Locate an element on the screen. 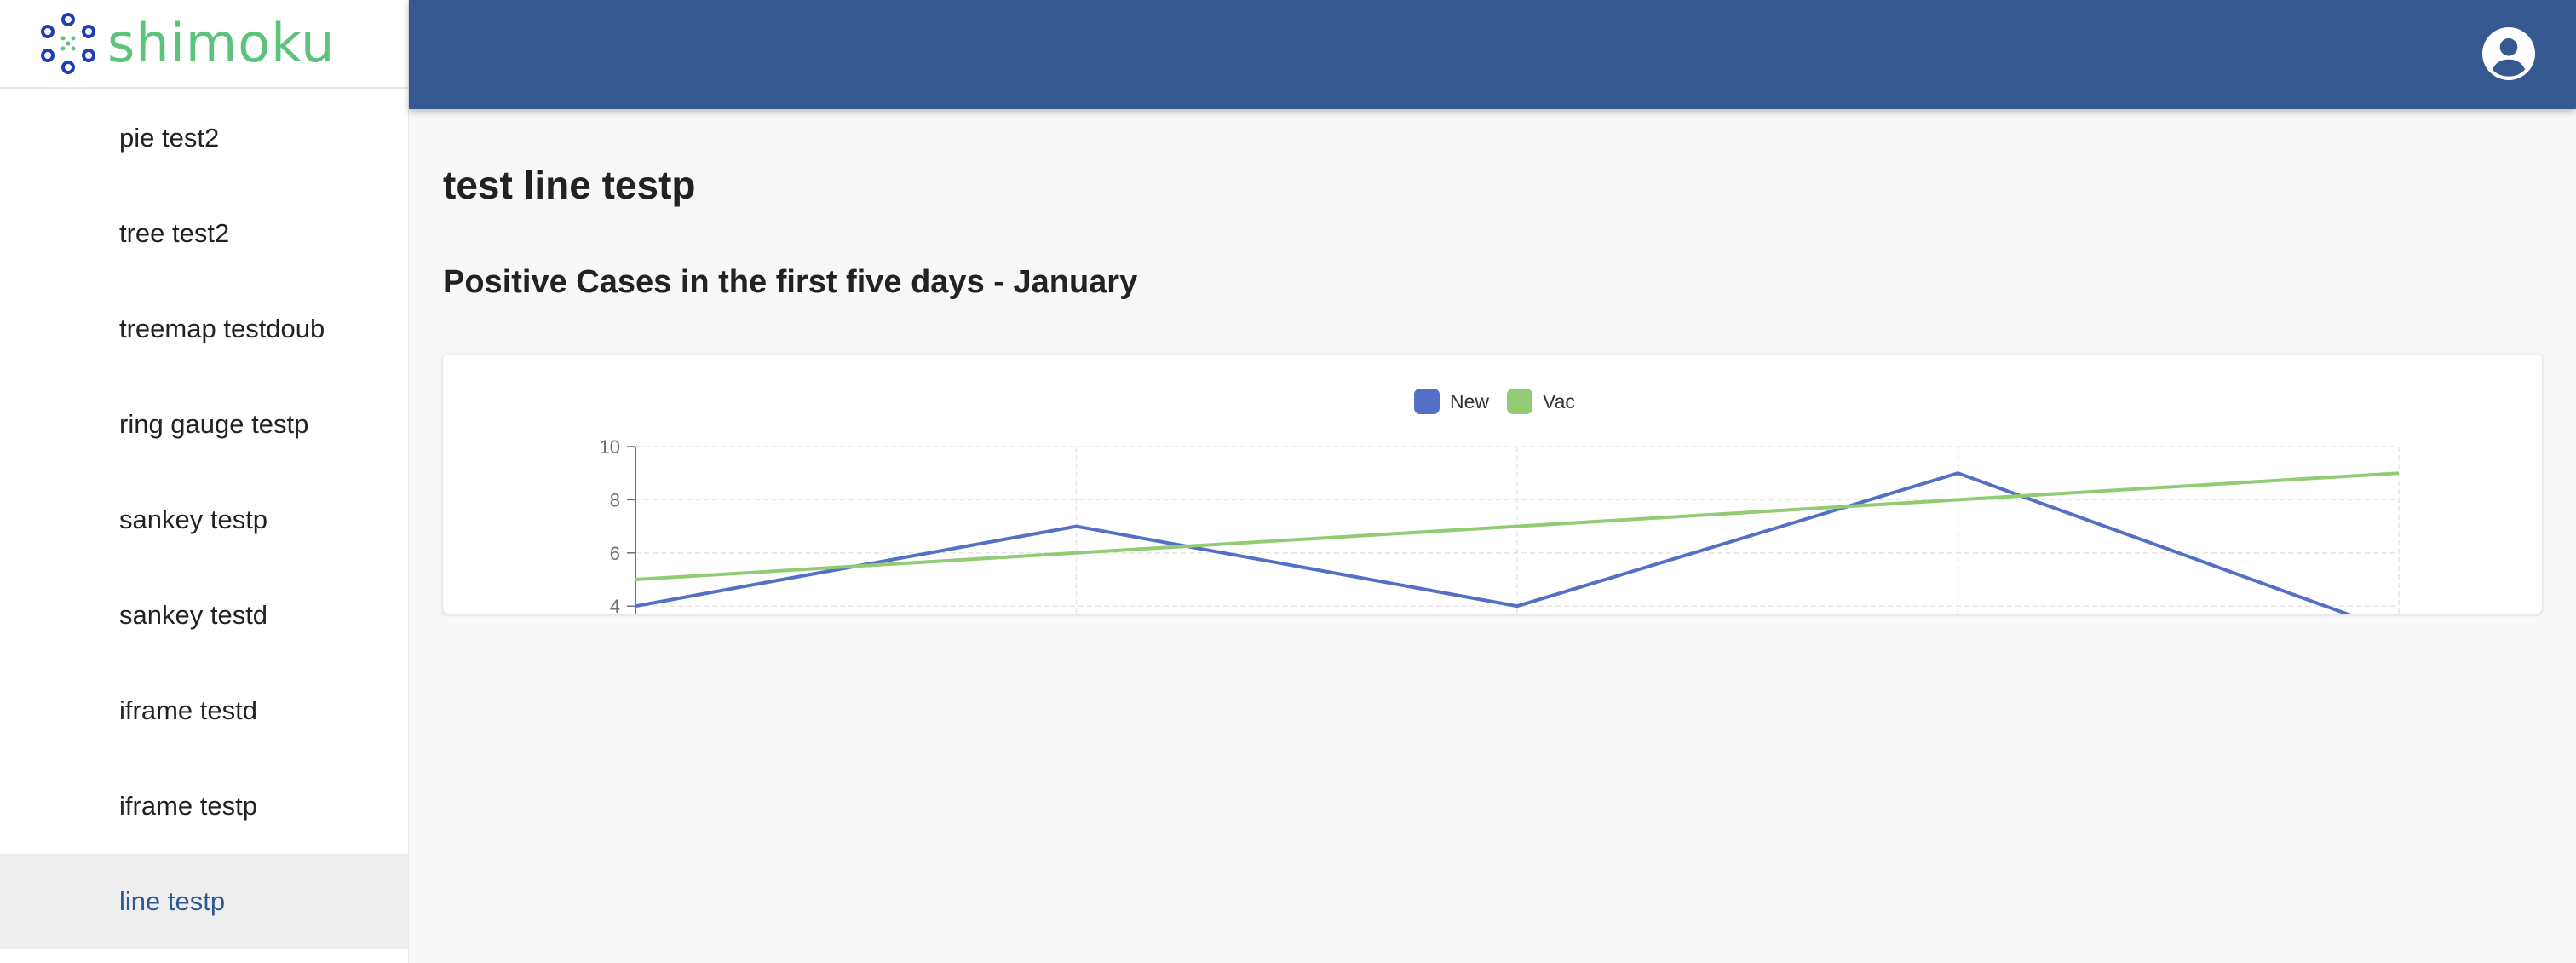 The image size is (2576, 963). sidebar-item-pie-test2: pie test2 is located at coordinates (170, 138).